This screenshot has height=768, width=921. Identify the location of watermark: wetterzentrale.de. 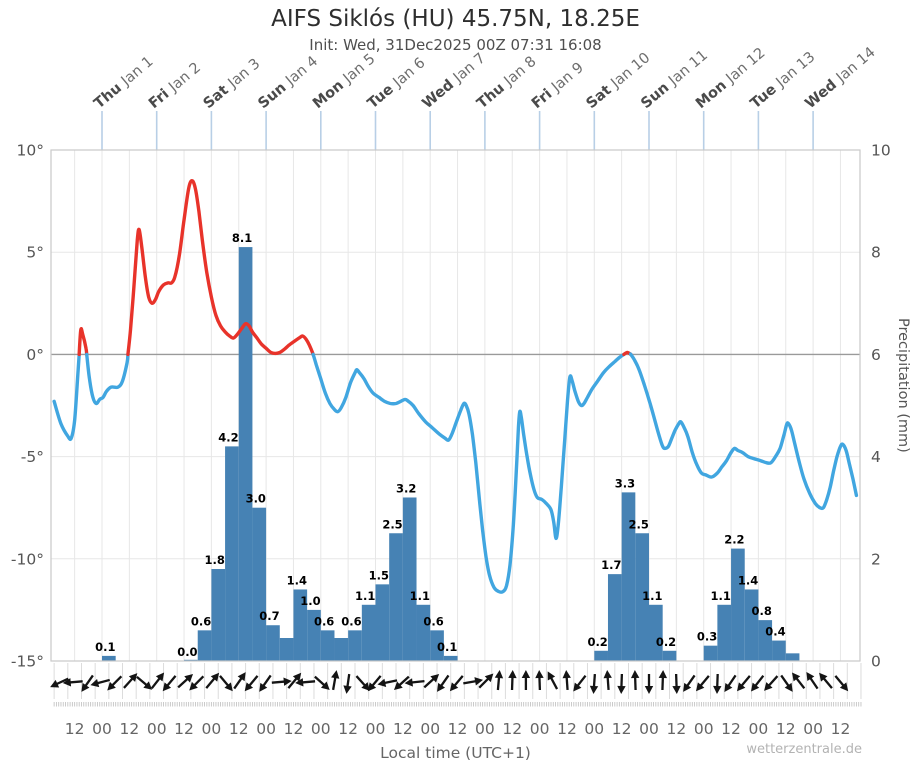
(804, 749).